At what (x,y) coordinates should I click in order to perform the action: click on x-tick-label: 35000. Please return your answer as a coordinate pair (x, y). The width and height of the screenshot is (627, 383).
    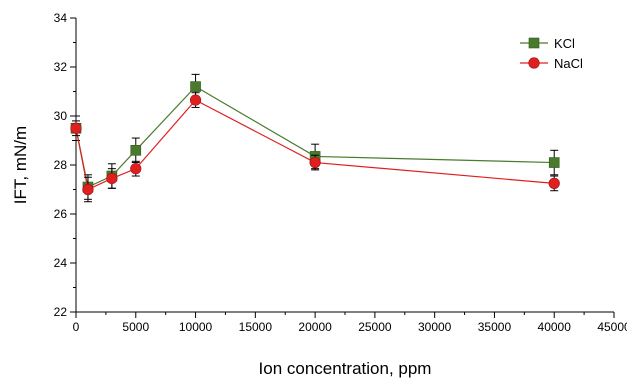
    Looking at the image, I should click on (495, 327).